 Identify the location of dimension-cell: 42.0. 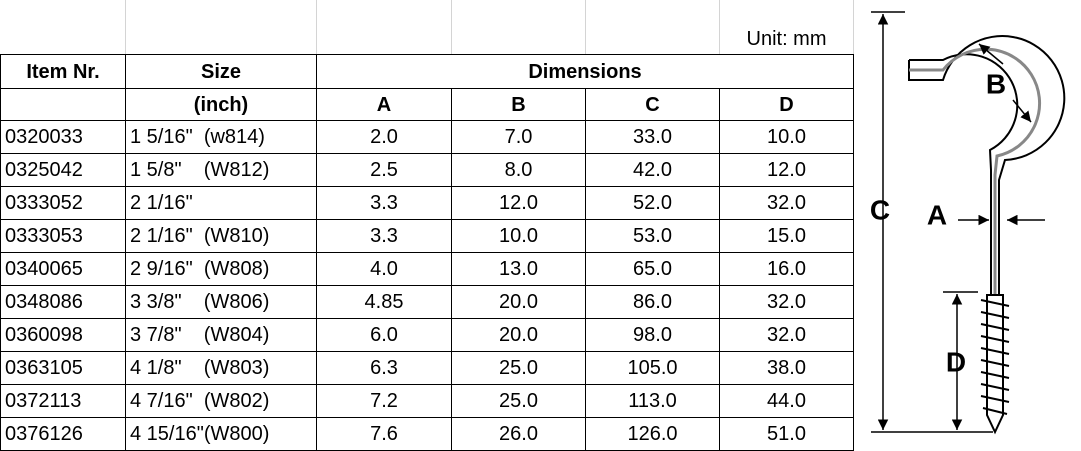
(652, 170).